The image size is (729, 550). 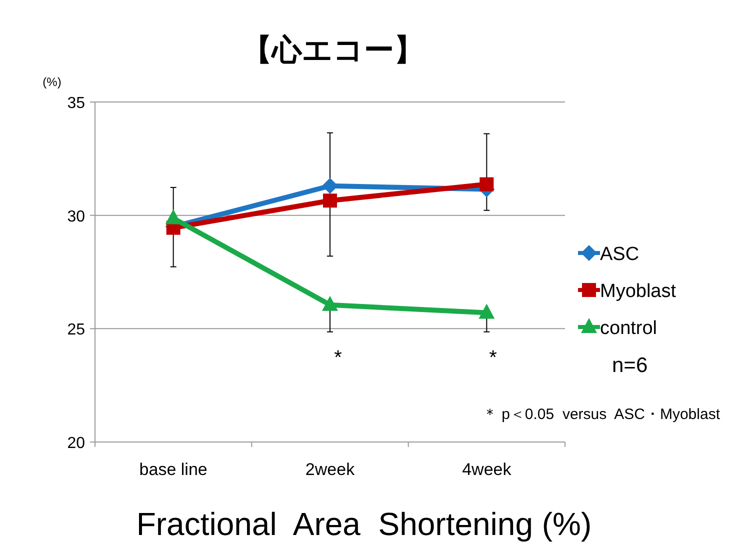 I want to click on y-tick-label: 25, so click(x=76, y=330).